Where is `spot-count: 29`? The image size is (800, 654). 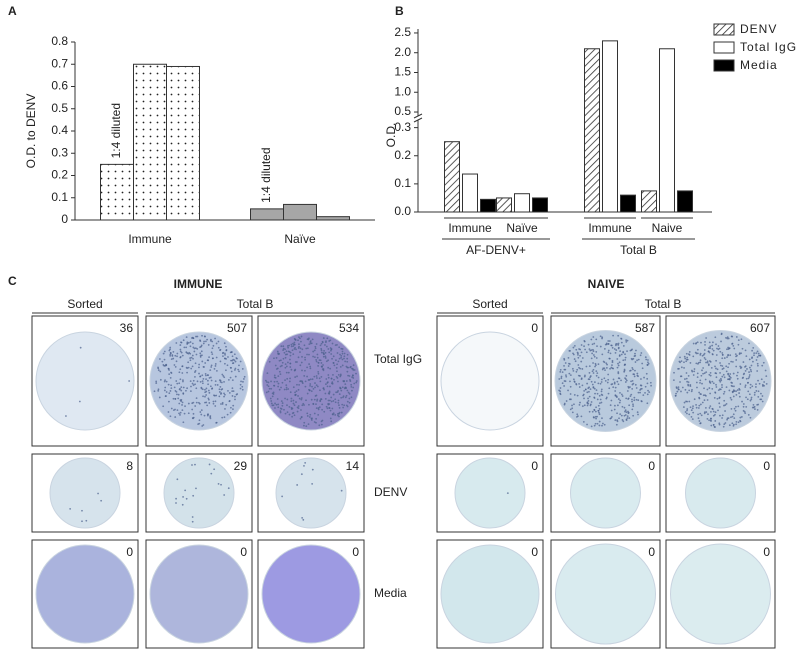 spot-count: 29 is located at coordinates (241, 466).